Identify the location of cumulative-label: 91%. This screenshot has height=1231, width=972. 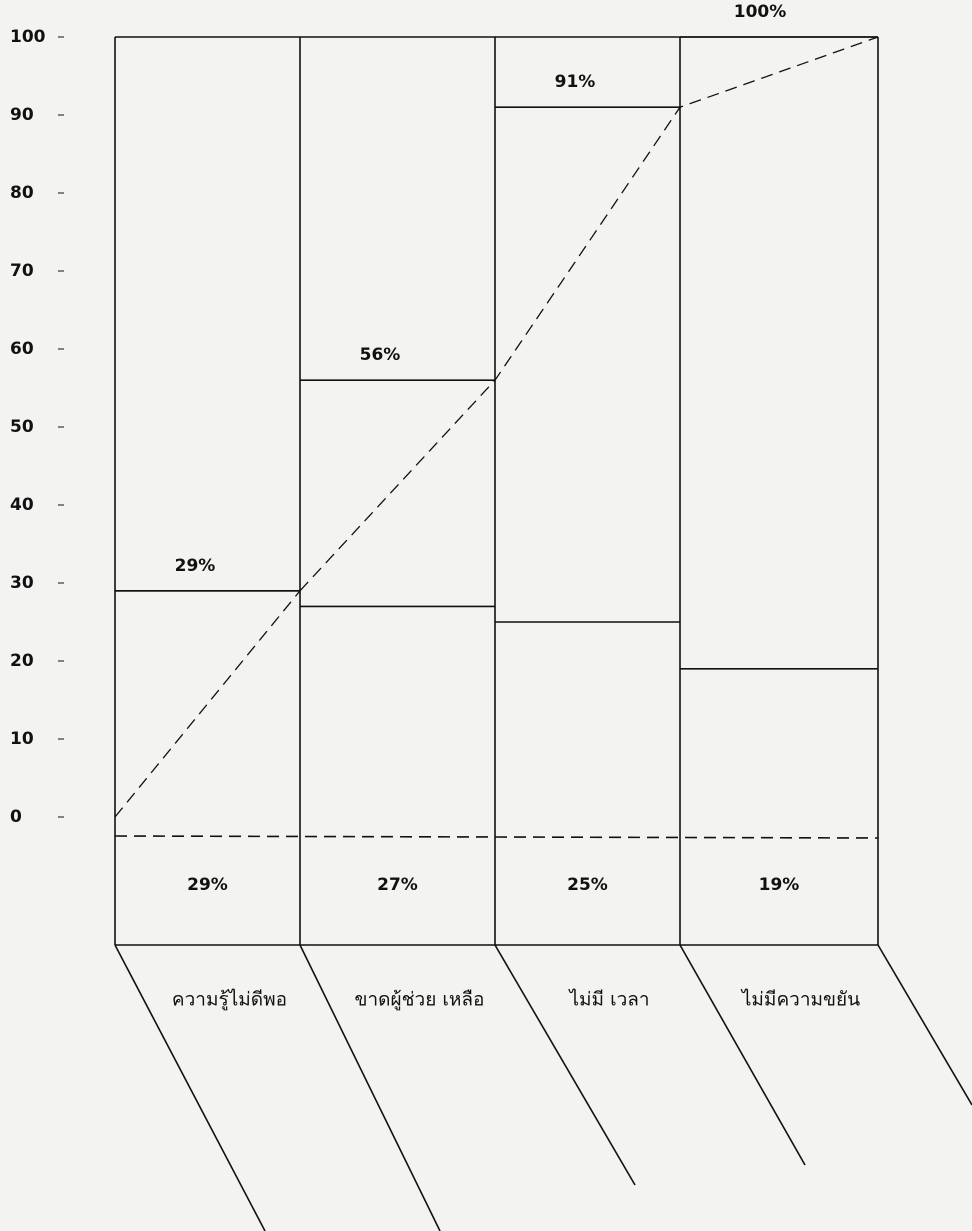
(575, 82).